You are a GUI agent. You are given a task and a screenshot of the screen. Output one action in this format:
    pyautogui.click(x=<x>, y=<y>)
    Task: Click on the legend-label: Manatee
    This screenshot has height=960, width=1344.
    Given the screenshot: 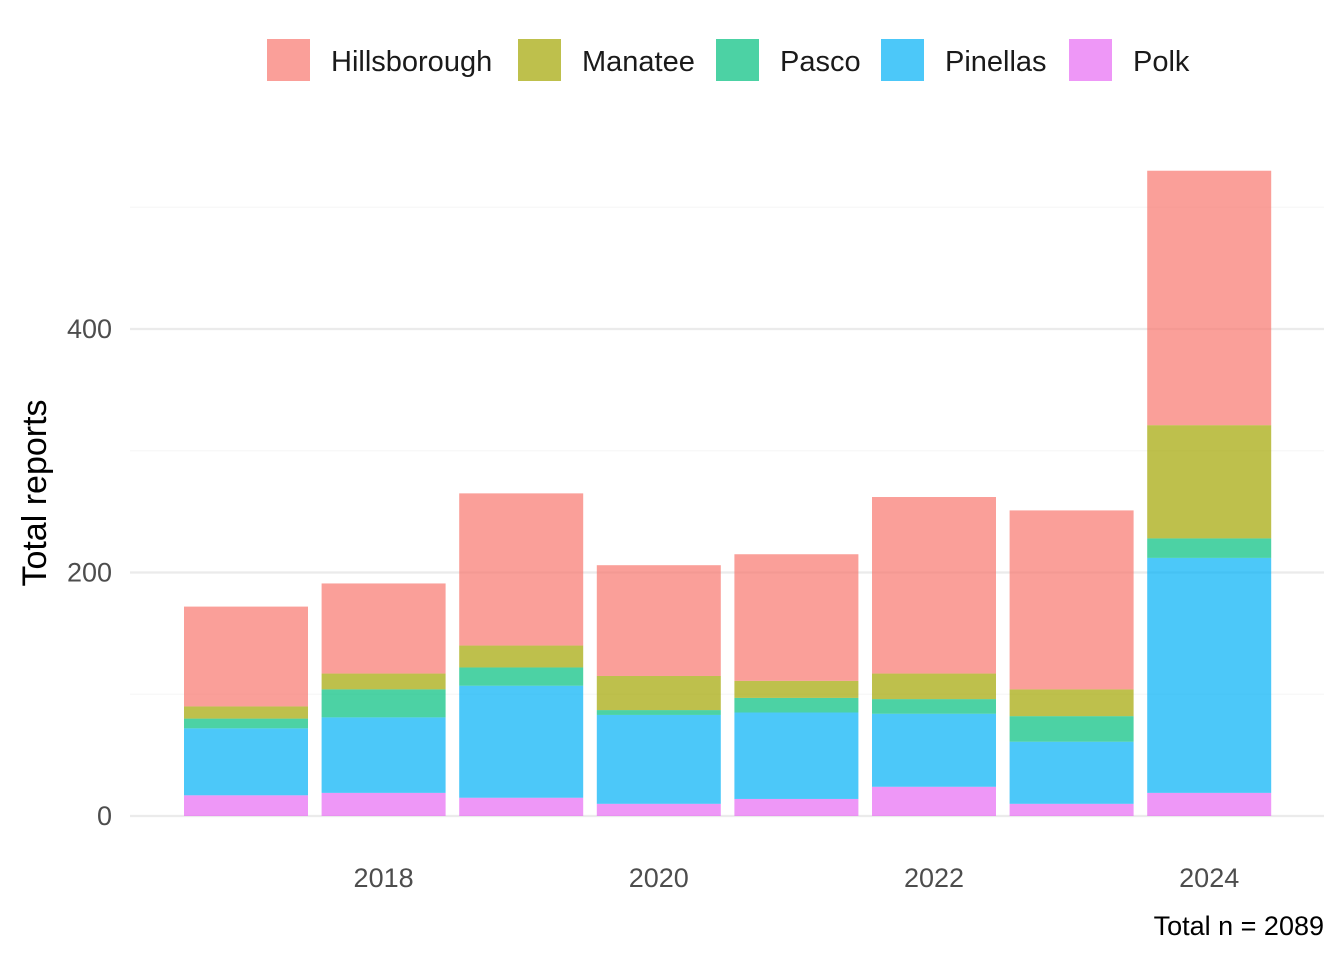 What is the action you would take?
    pyautogui.click(x=638, y=62)
    